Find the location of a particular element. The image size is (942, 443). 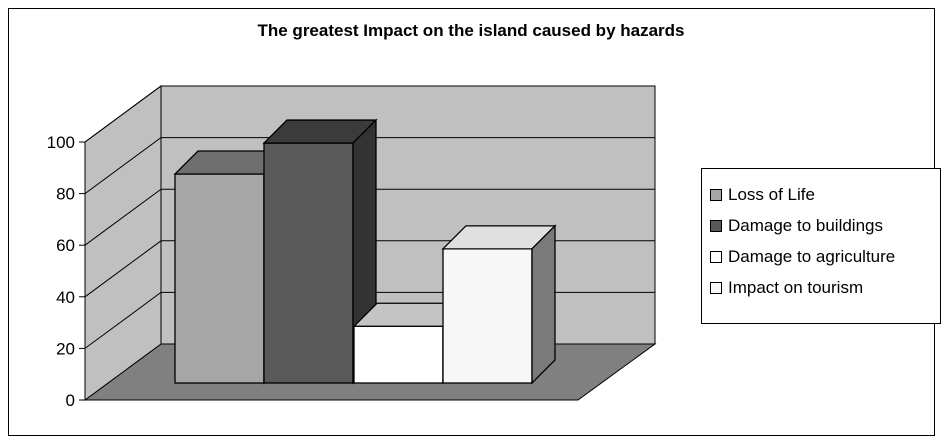

legend-item: Impact on tourism is located at coordinates (786, 288).